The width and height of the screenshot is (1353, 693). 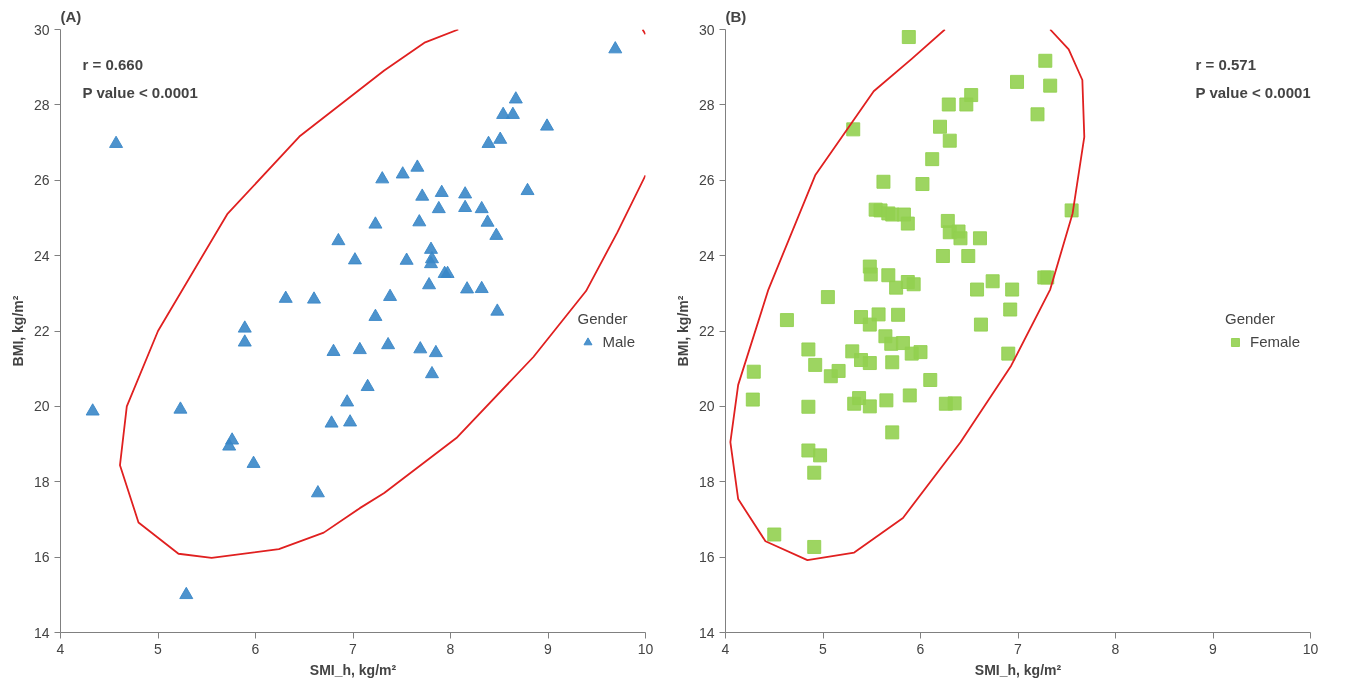 I want to click on annotation: r = 0.571, so click(x=1225, y=64).